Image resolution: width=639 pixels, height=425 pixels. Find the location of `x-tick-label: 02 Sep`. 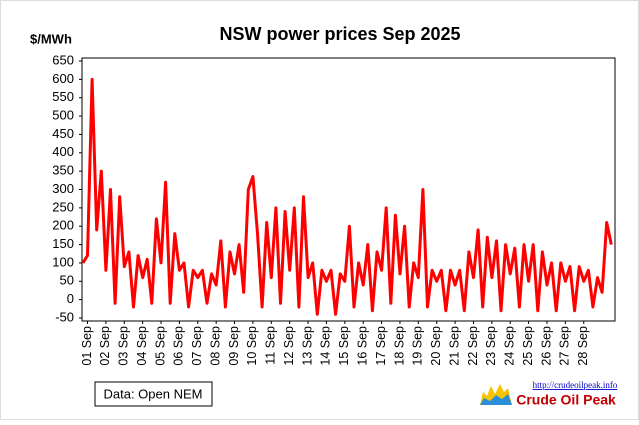

x-tick-label: 02 Sep is located at coordinates (105, 346).